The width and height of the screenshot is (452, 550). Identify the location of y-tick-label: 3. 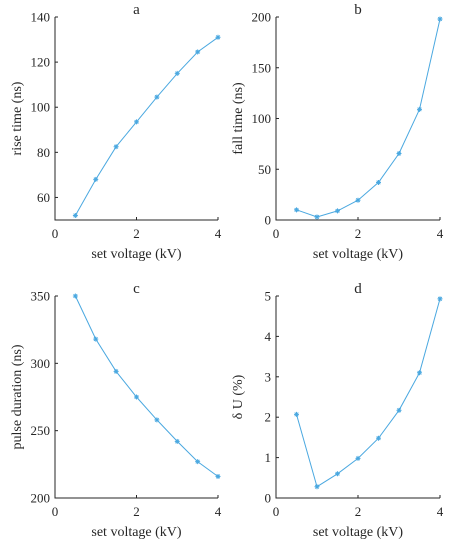
(268, 376).